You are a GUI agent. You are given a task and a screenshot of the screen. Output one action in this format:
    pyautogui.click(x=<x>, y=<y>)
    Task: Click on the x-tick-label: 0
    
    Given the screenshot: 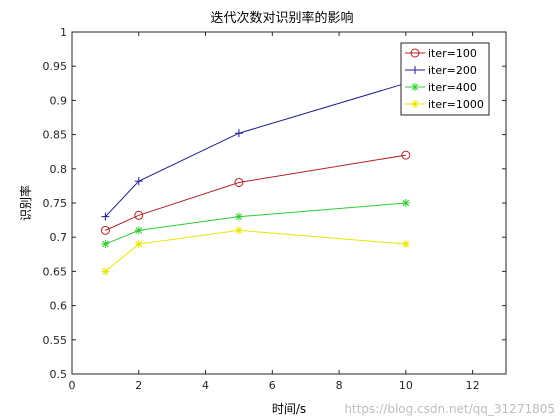 What is the action you would take?
    pyautogui.click(x=72, y=385)
    